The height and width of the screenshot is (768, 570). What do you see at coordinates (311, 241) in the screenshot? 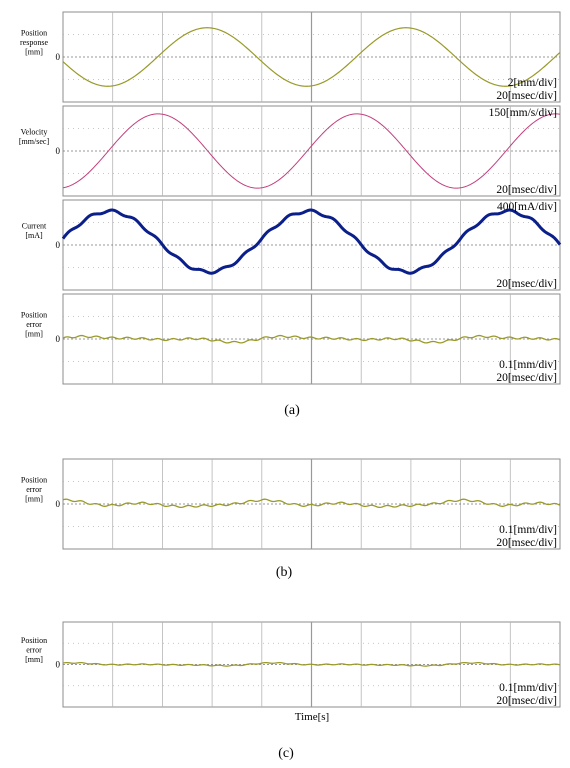
I see `series-line-a-current` at bounding box center [311, 241].